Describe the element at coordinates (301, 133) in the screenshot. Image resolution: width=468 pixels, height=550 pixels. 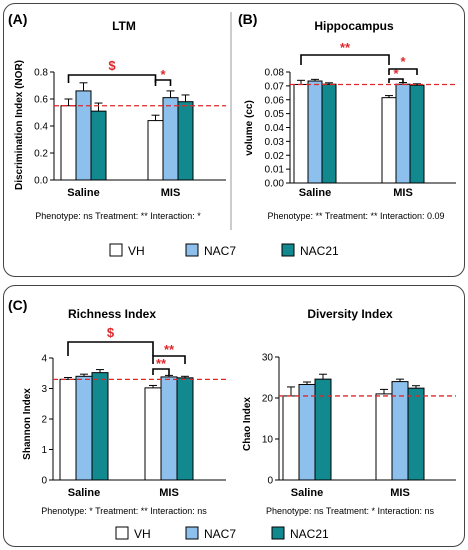
I see `panel-b-bar-vh-saline` at that location.